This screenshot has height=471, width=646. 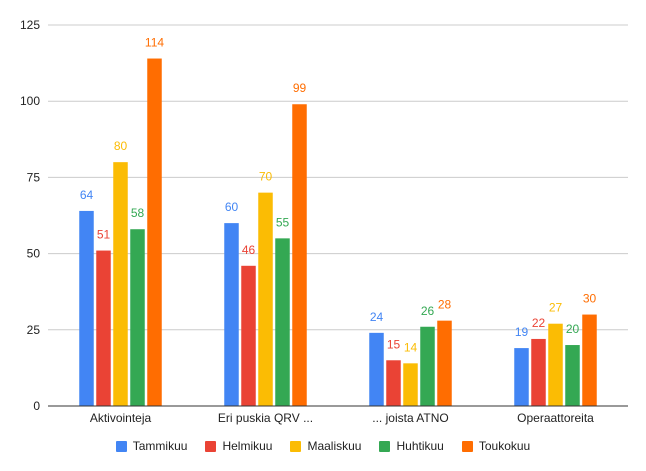 What do you see at coordinates (121, 418) in the screenshot?
I see `x-category-label: Aktivointeja` at bounding box center [121, 418].